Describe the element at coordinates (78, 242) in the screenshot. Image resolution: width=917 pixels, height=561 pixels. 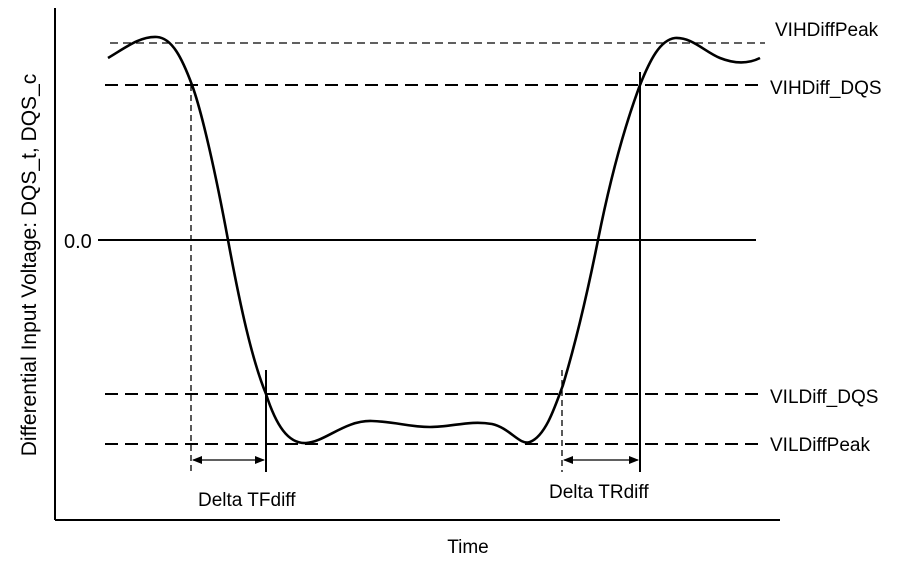
I see `zero-label: 0.0` at that location.